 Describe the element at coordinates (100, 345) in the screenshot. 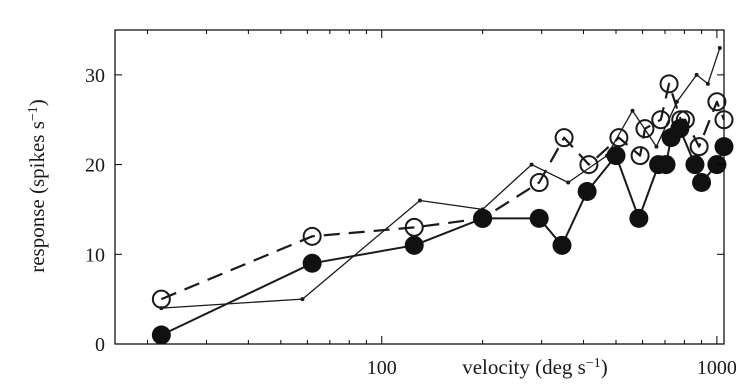

I see `y-tick-label: 0` at that location.